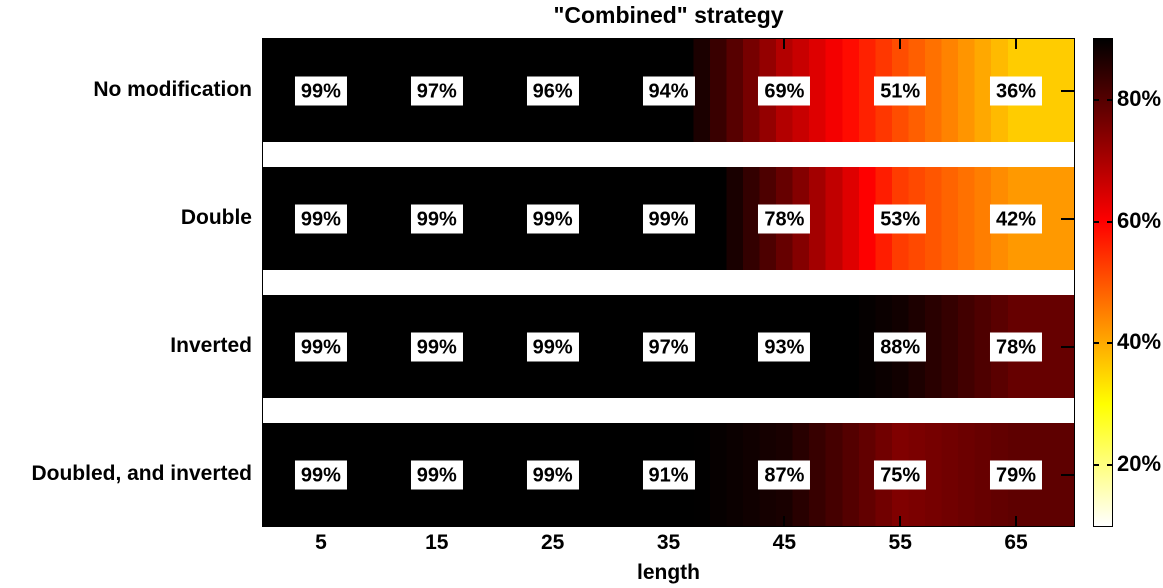 Image resolution: width=1163 pixels, height=588 pixels. I want to click on cell-value-label: 36%, so click(1016, 90).